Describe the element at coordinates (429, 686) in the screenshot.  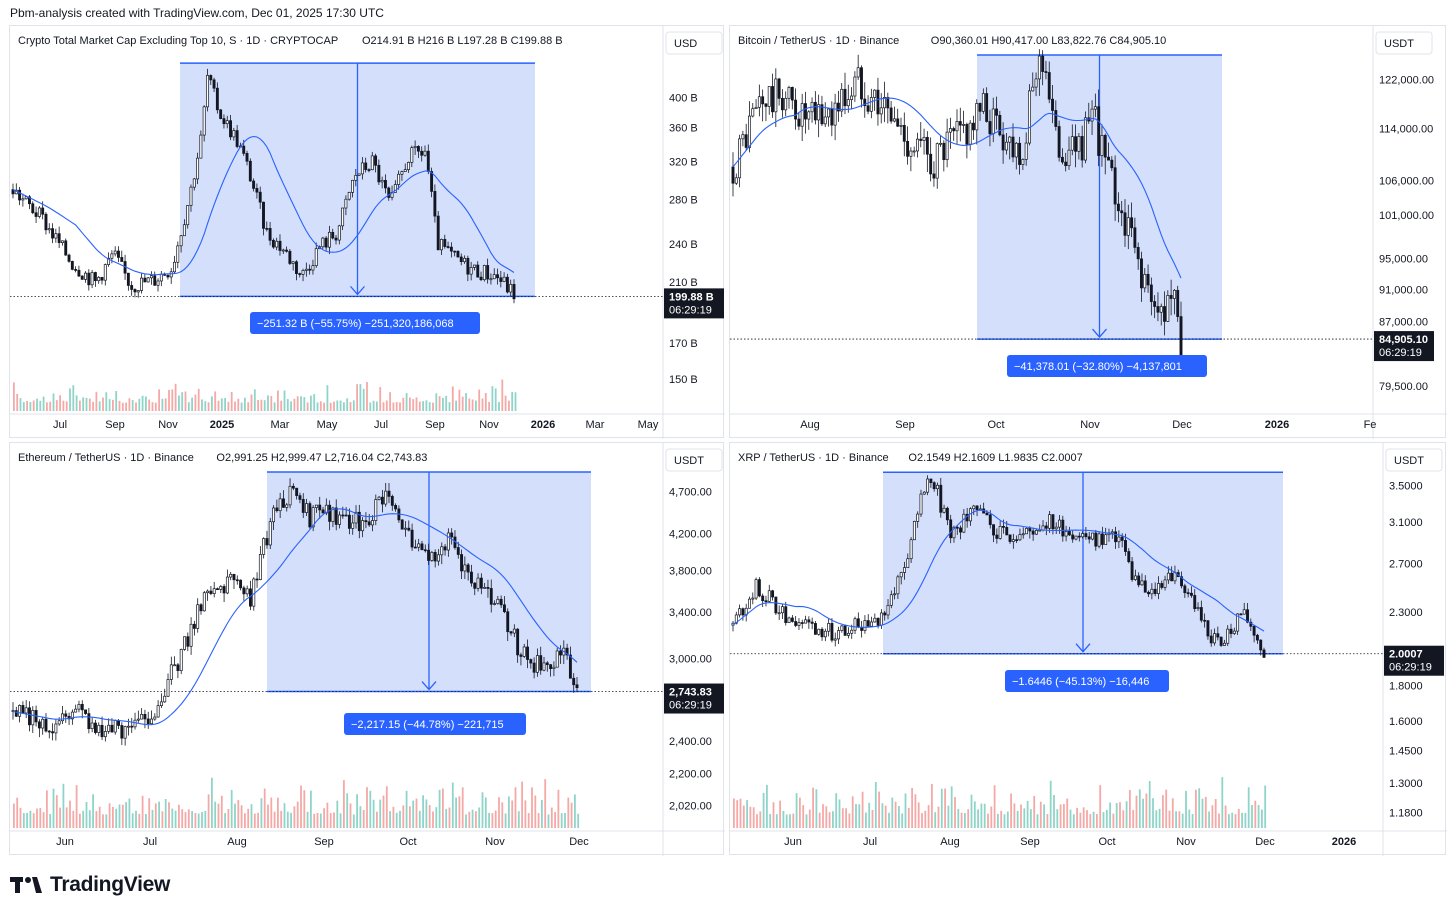
I see `measure-arrow-head` at that location.